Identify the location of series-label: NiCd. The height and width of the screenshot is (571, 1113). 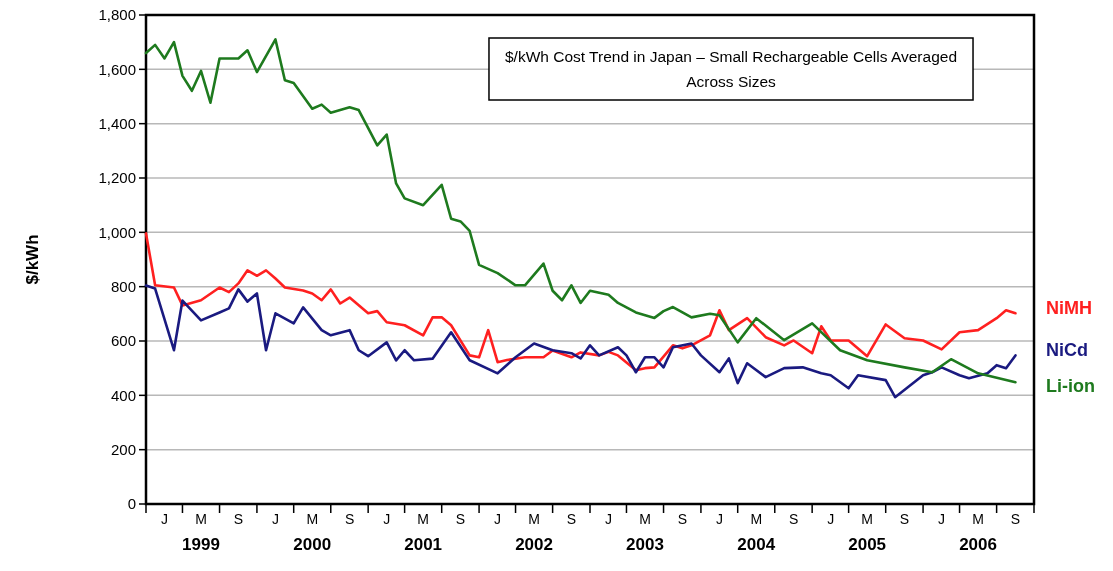
(1067, 349).